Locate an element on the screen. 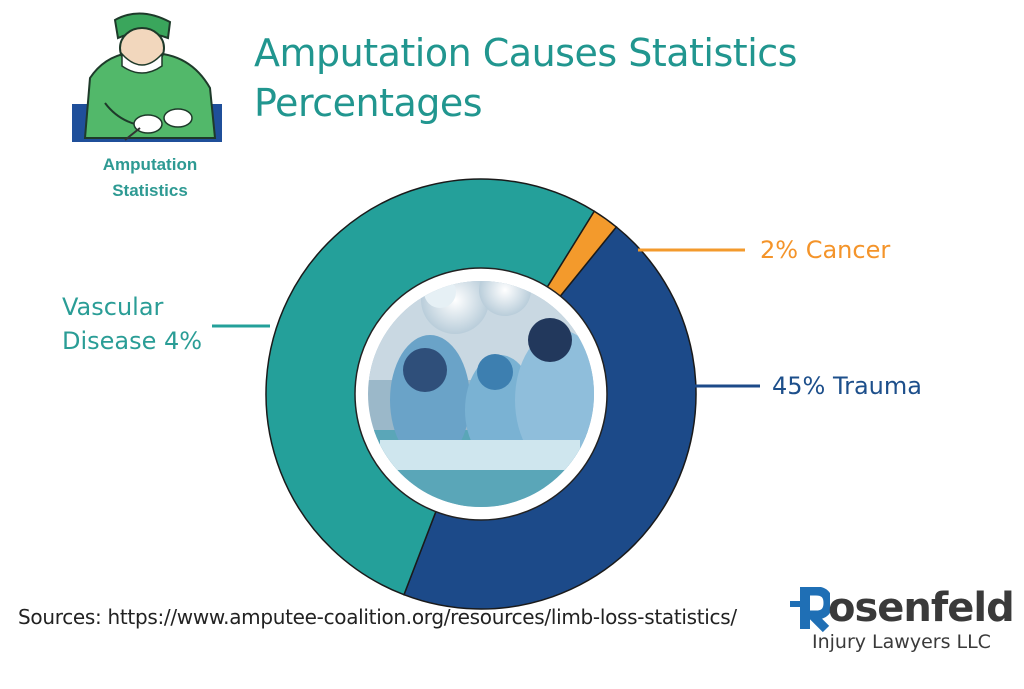 The image size is (1024, 689). brand-subtitle: Injury Lawyers LLC is located at coordinates (901, 642).